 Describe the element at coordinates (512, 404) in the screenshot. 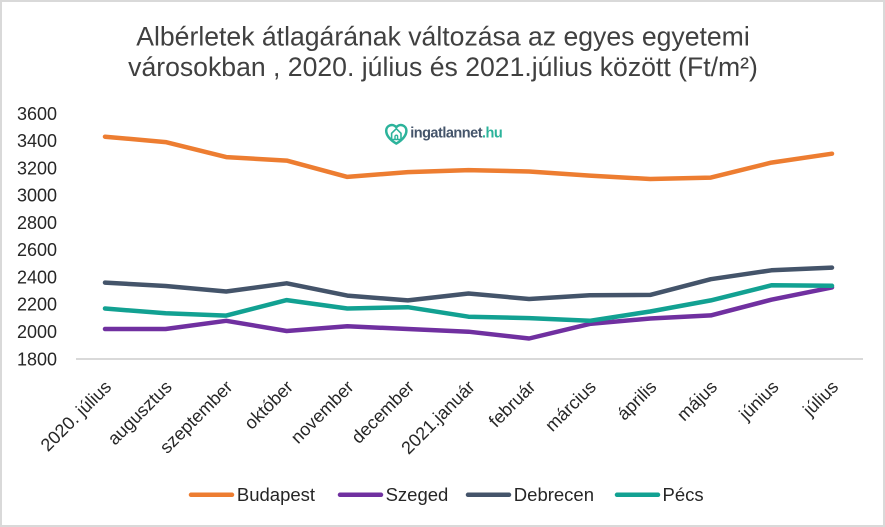

I see `svg-text: február` at that location.